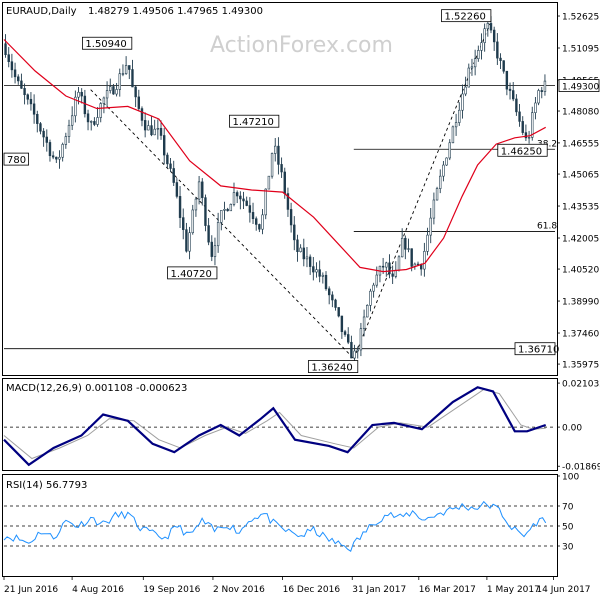  Describe the element at coordinates (171, 590) in the screenshot. I see `x-tick-label: 19 Sep 2016` at that location.